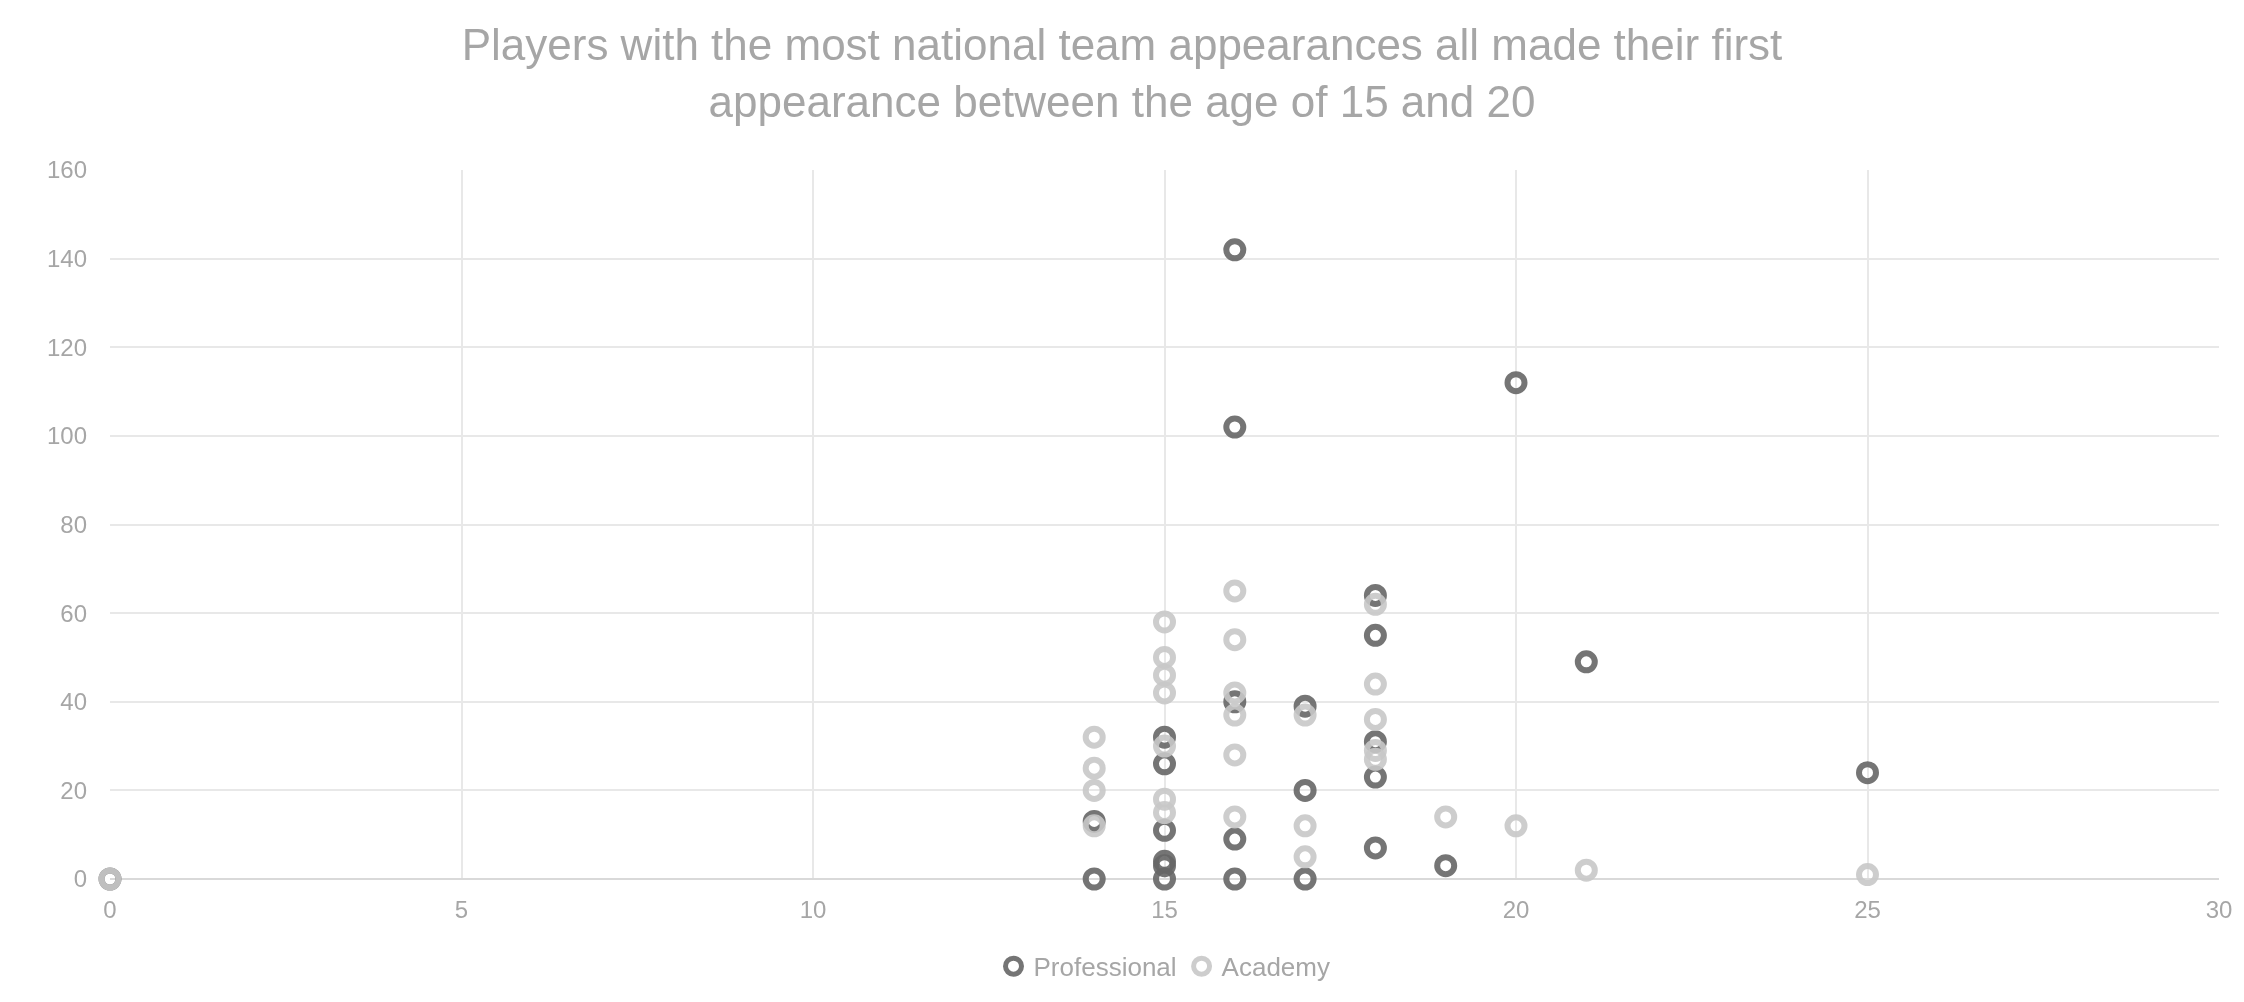 The image size is (2244, 1002). Describe the element at coordinates (1516, 909) in the screenshot. I see `x-tick-label: 20` at that location.